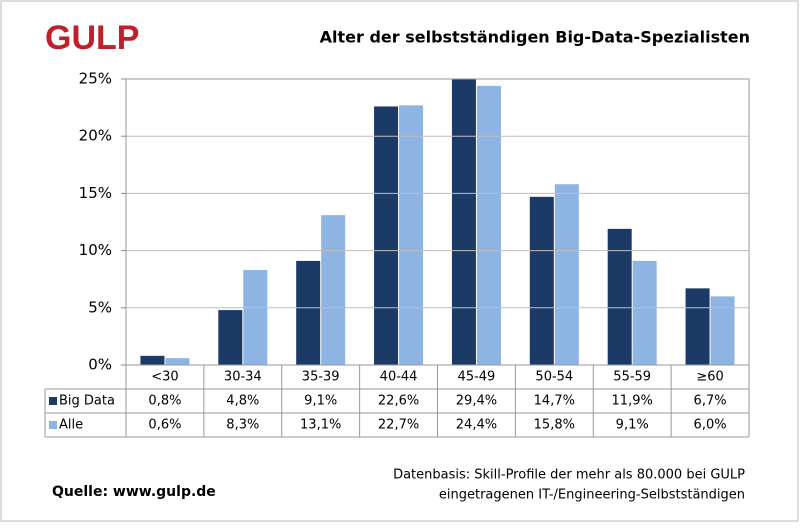 The height and width of the screenshot is (530, 800). What do you see at coordinates (321, 377) in the screenshot?
I see `x-tick-label: 35-39` at bounding box center [321, 377].